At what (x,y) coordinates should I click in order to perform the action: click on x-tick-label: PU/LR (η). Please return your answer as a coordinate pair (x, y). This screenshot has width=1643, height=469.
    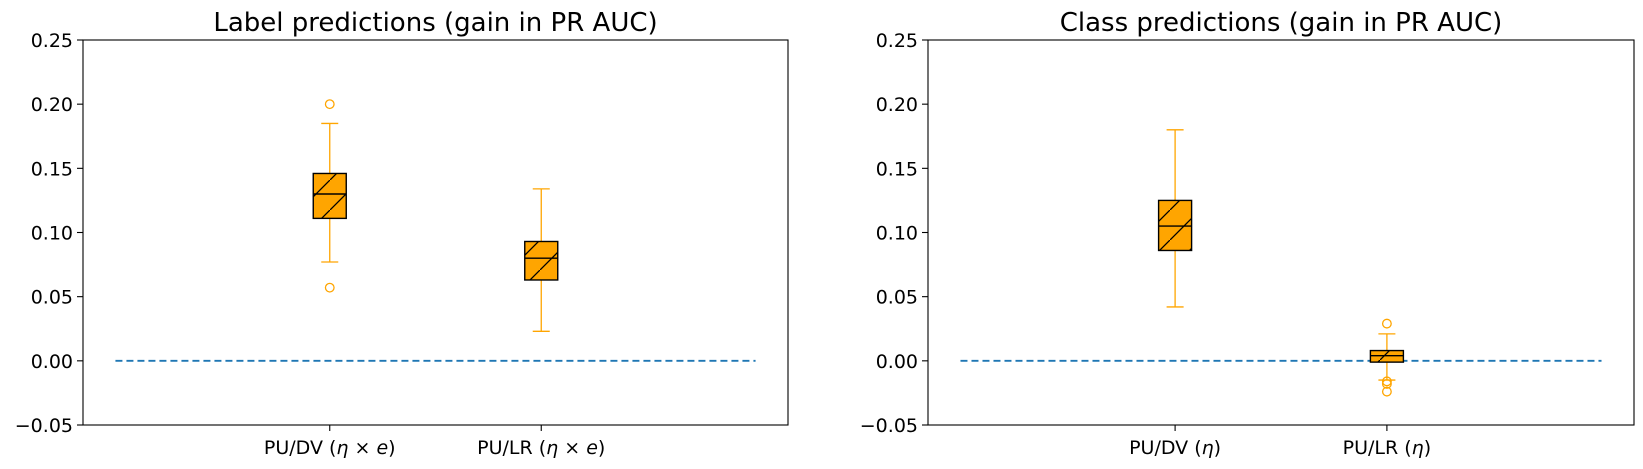
    Looking at the image, I should click on (1387, 448).